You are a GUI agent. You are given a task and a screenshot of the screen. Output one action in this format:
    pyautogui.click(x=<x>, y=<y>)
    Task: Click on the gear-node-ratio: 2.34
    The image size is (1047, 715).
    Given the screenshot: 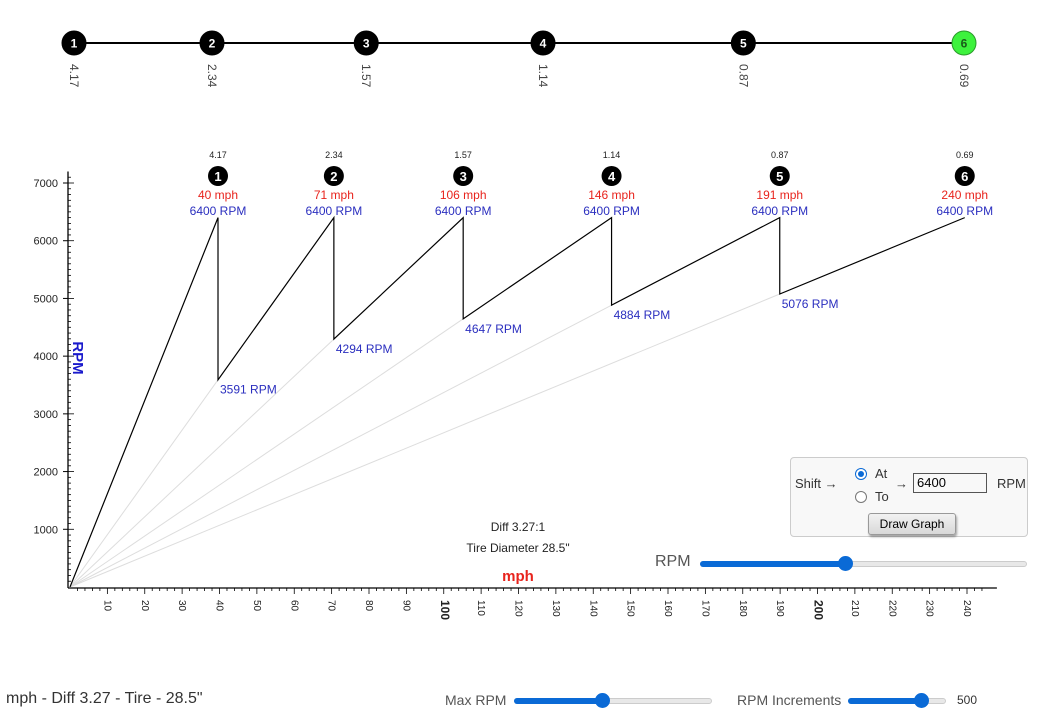 What is the action you would take?
    pyautogui.click(x=212, y=76)
    